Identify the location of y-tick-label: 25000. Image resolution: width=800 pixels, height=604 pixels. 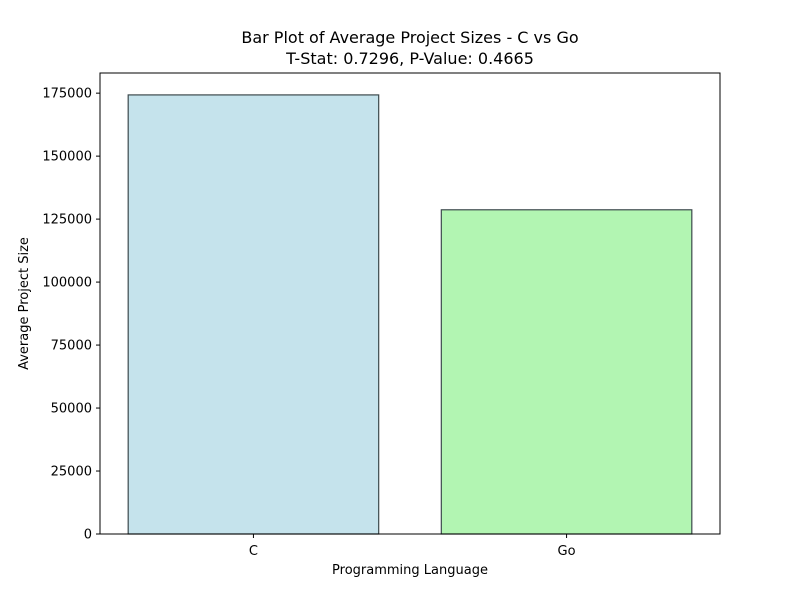
(71, 472).